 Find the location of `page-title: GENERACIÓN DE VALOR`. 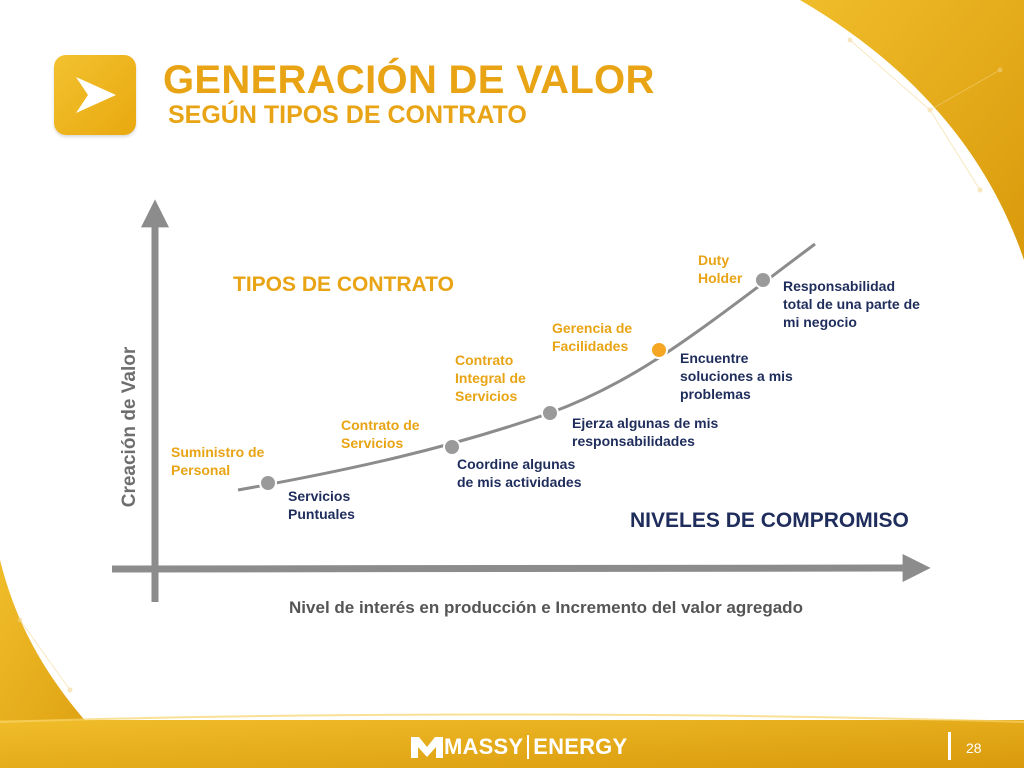

page-title: GENERACIÓN DE VALOR is located at coordinates (409, 80).